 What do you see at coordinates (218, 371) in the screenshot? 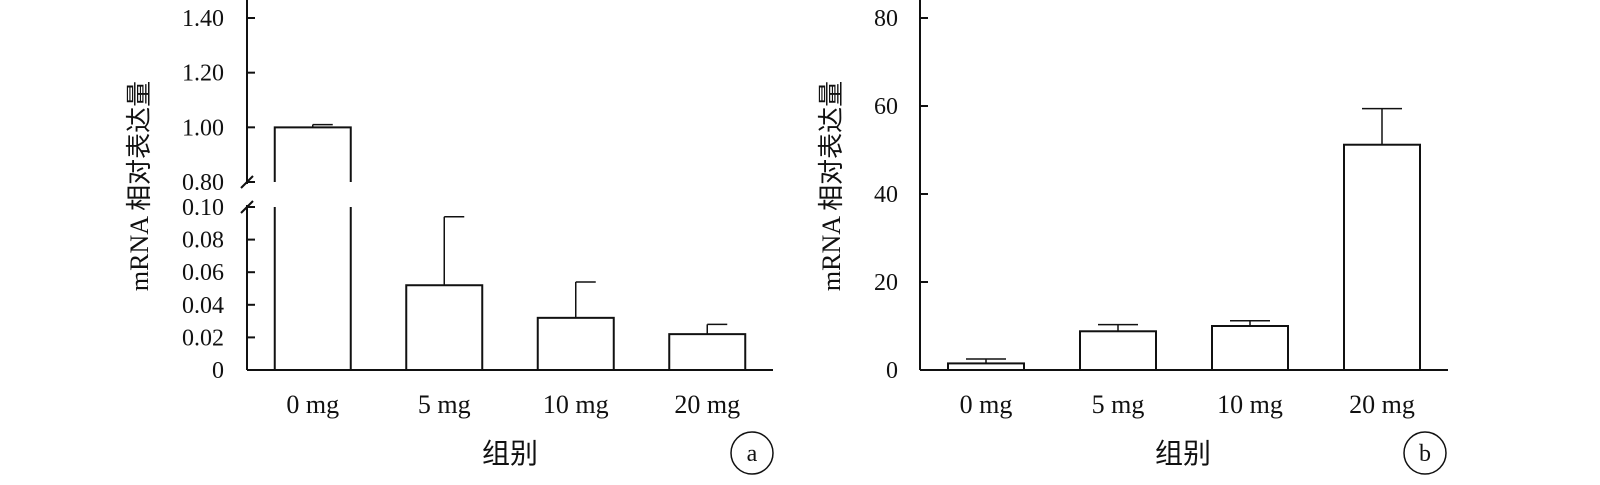
I see `panel-a-y-tick-label: 0` at bounding box center [218, 371].